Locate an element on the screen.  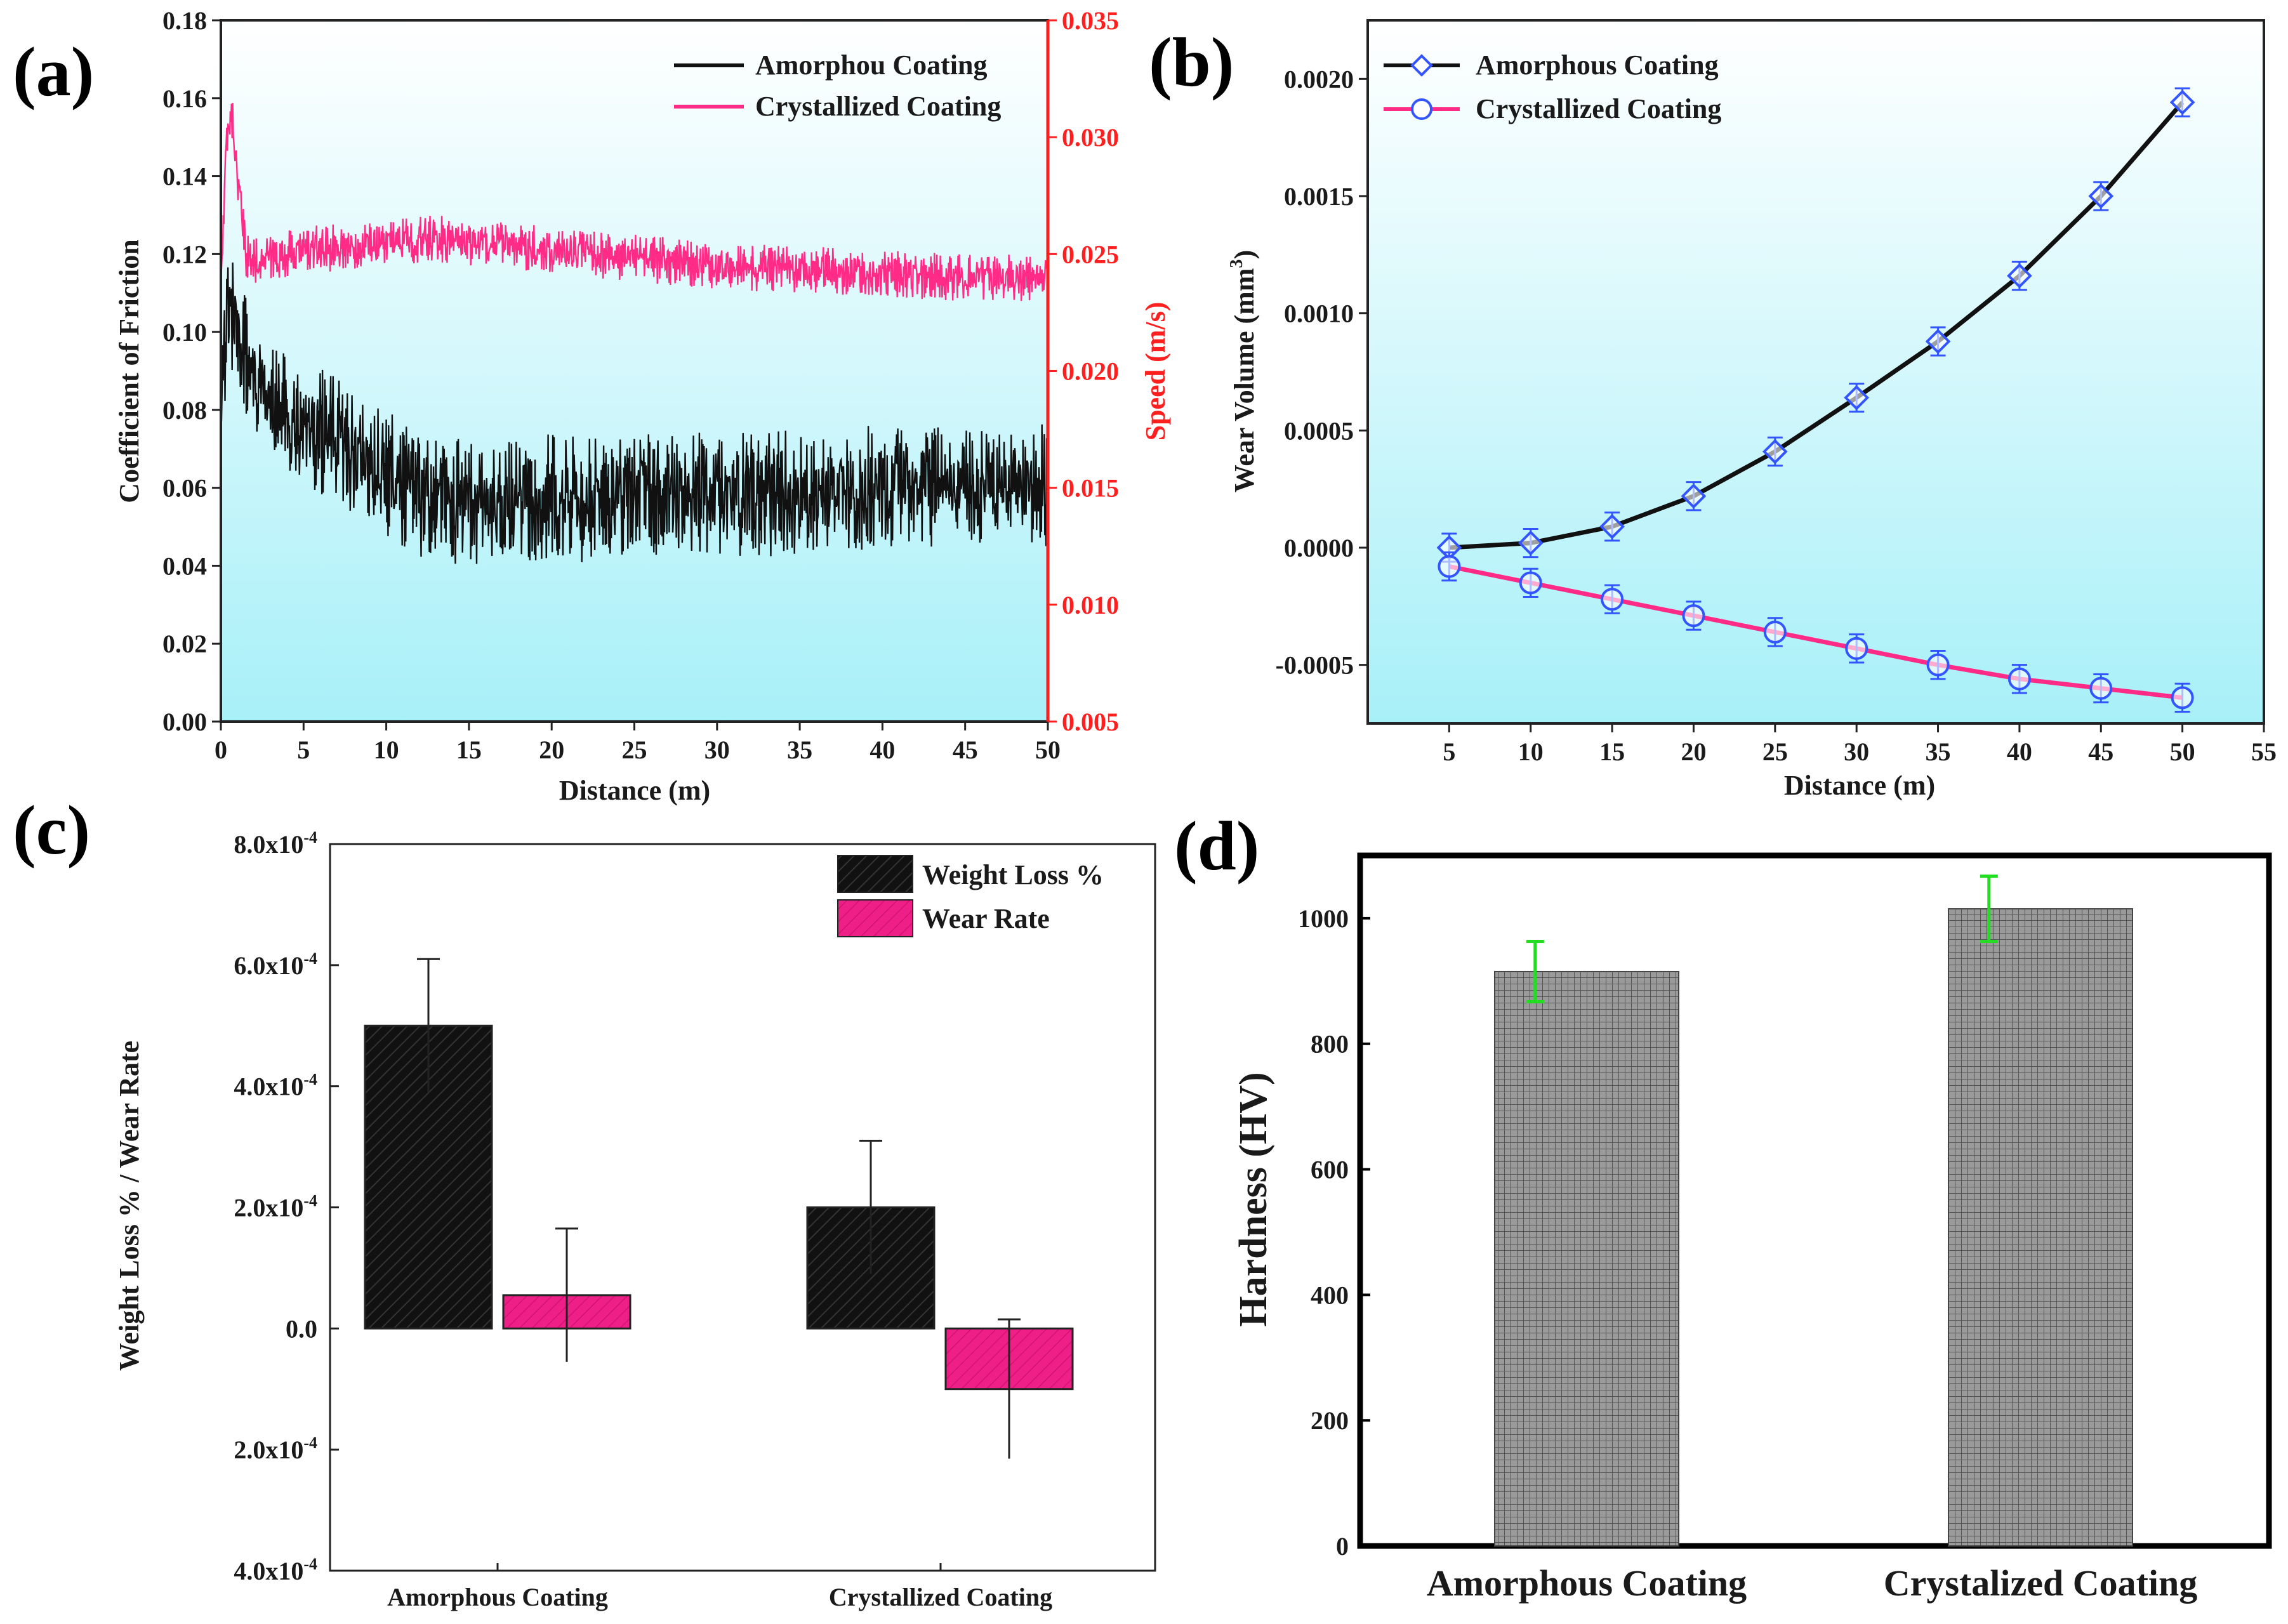
panel-c-y-tick-mantissa: 4.0x10 is located at coordinates (268, 1087).